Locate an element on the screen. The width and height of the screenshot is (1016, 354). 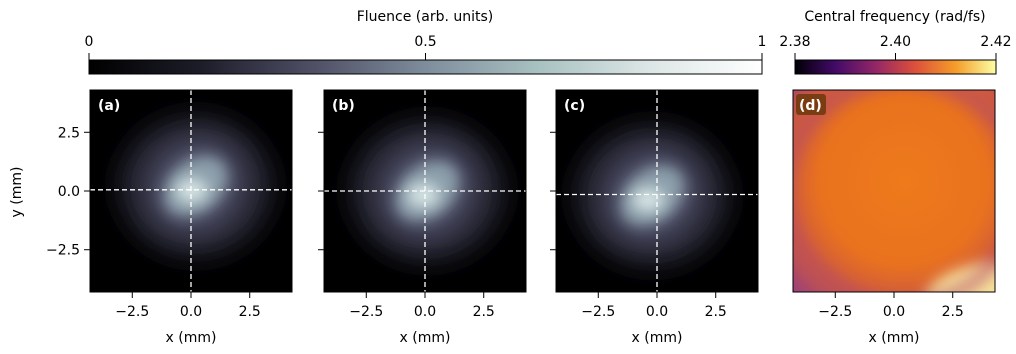
axes-2: −2.5 0.0 2.5 x (mm) is located at coordinates (406, 238).